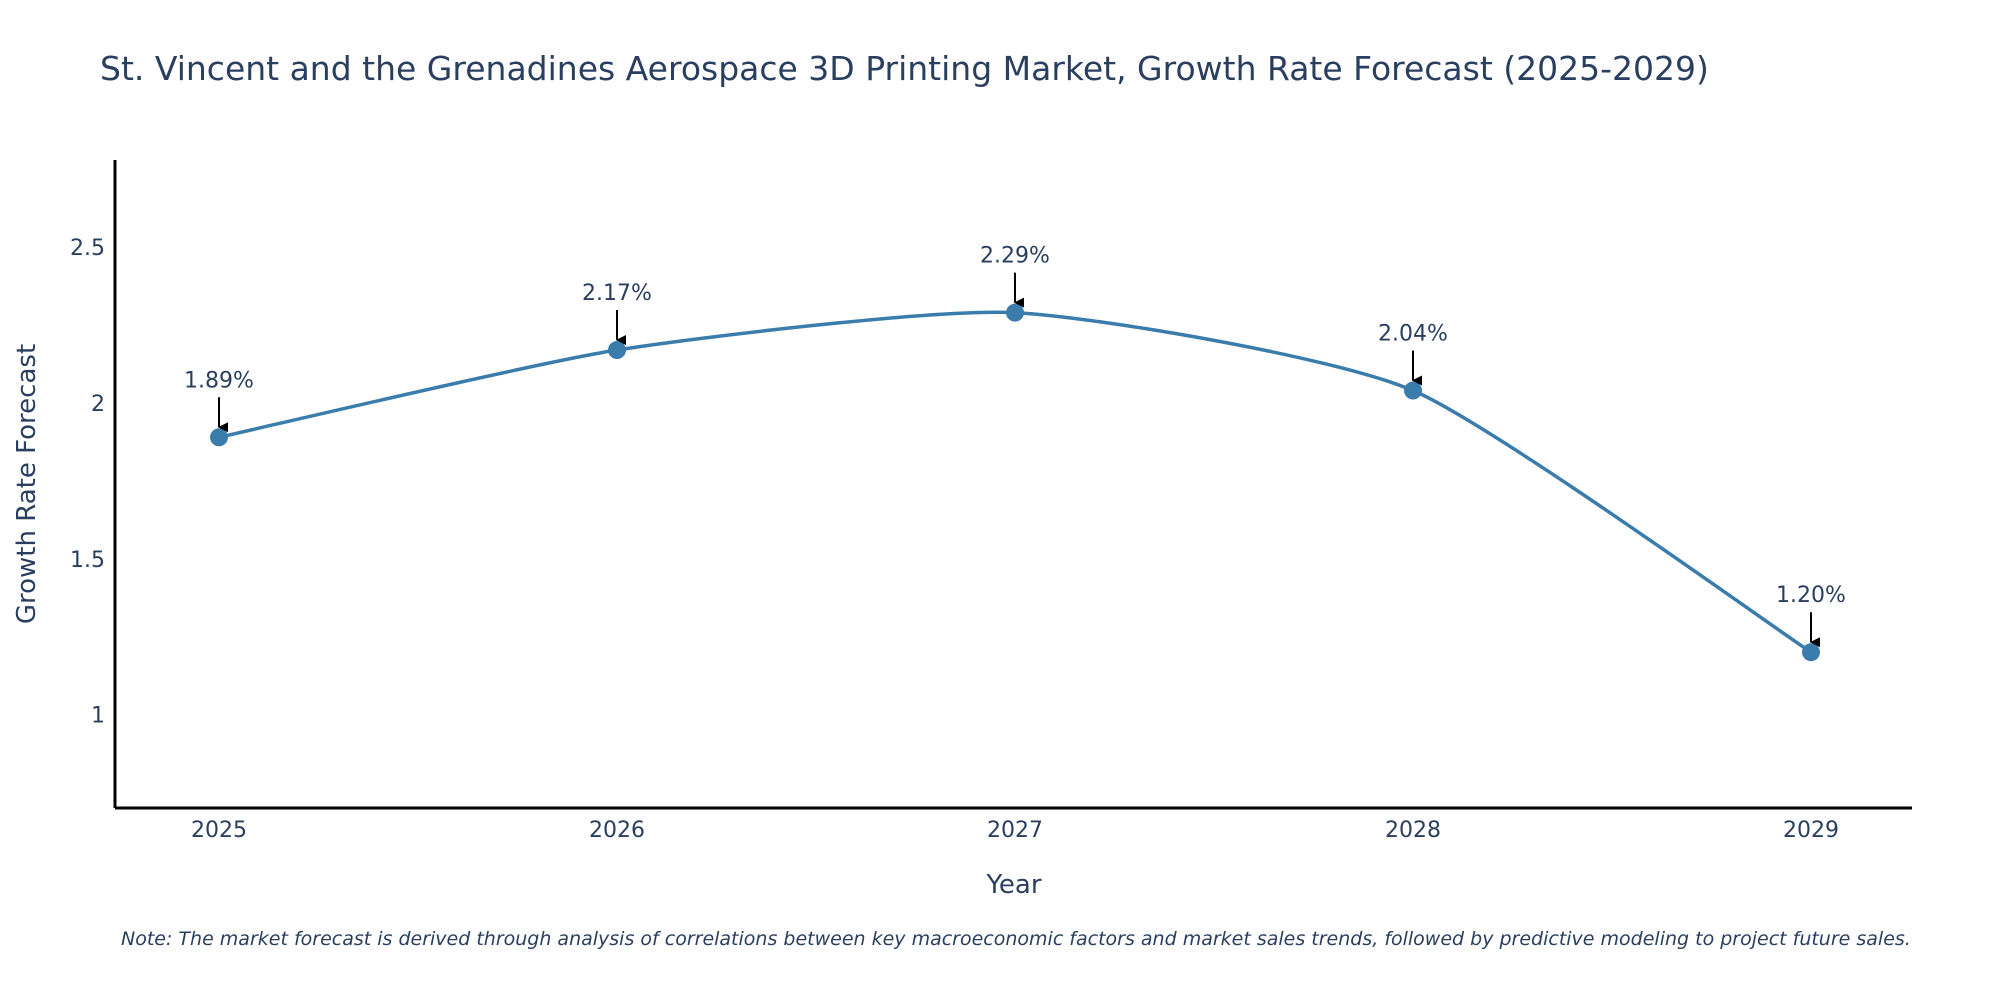 The height and width of the screenshot is (1000, 2000). I want to click on x-tick-label: 2027, so click(1015, 830).